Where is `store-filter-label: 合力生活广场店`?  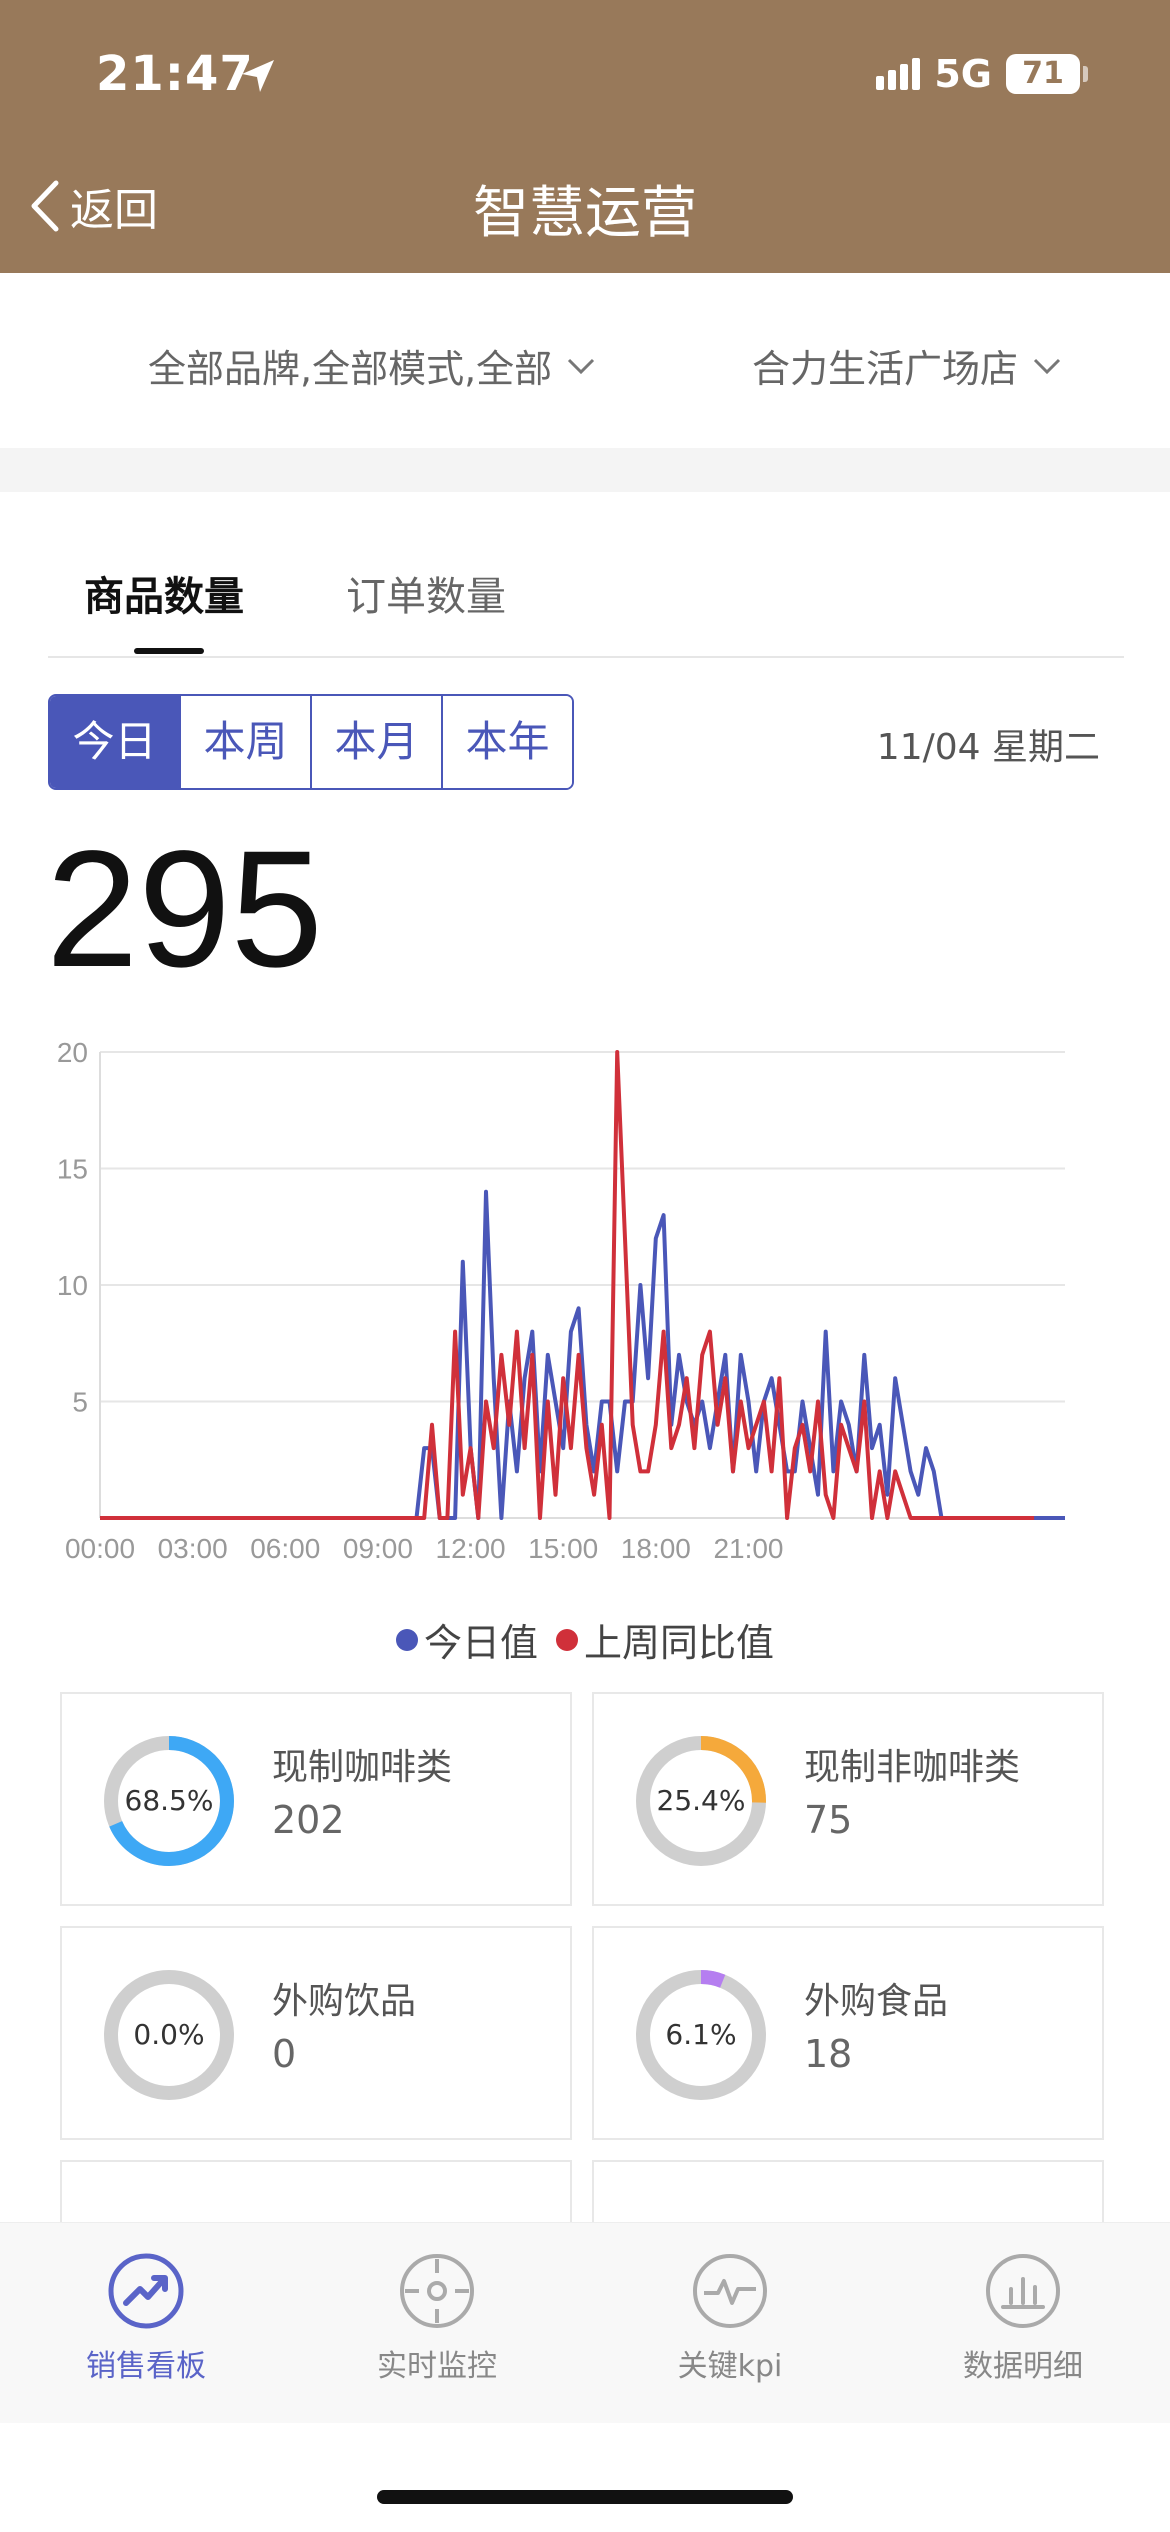
store-filter-label: 合力生活广场店 is located at coordinates (885, 369).